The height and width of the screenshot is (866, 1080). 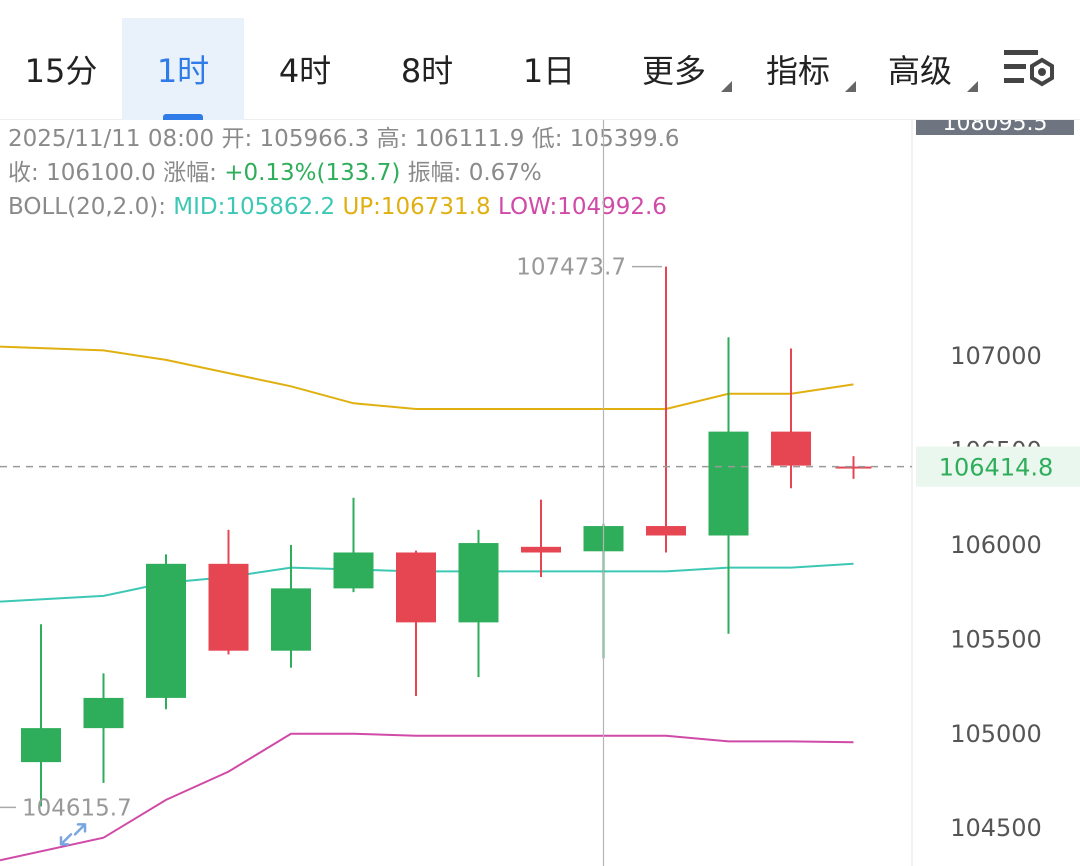 I want to click on price-tick-label: 105500, so click(x=996, y=639).